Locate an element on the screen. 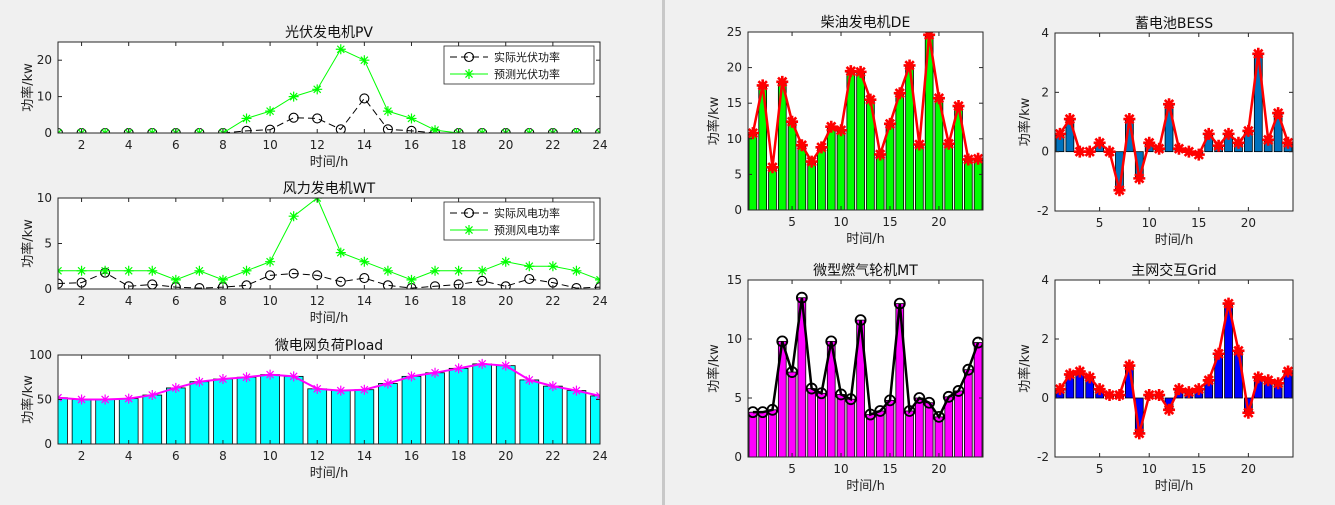 The width and height of the screenshot is (1335, 505). wt-xtick-label: 14 is located at coordinates (364, 301).